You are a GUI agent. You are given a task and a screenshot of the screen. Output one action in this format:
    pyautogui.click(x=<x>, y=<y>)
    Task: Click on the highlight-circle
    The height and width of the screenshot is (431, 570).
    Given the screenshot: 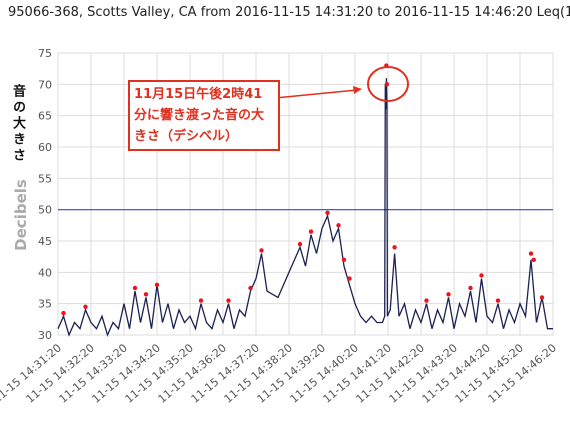 What is the action you would take?
    pyautogui.click(x=388, y=84)
    